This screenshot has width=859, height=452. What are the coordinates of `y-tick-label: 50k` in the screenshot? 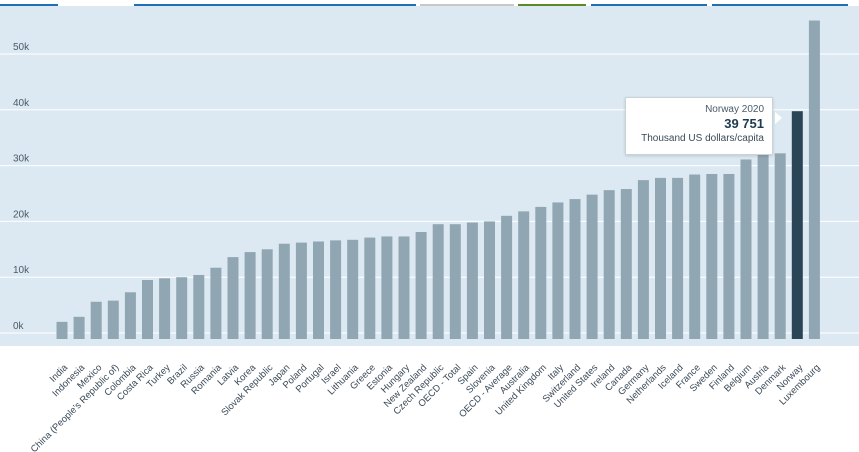 It's located at (21, 47).